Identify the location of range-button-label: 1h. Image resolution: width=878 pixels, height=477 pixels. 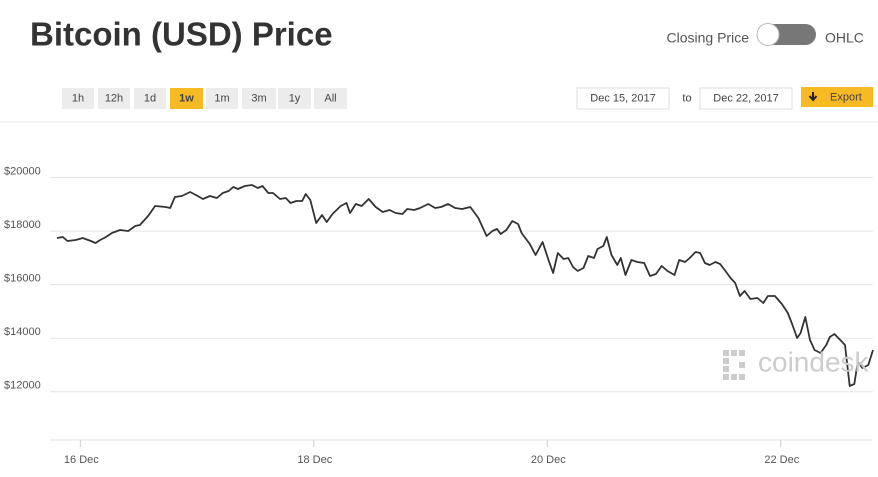
(78, 98).